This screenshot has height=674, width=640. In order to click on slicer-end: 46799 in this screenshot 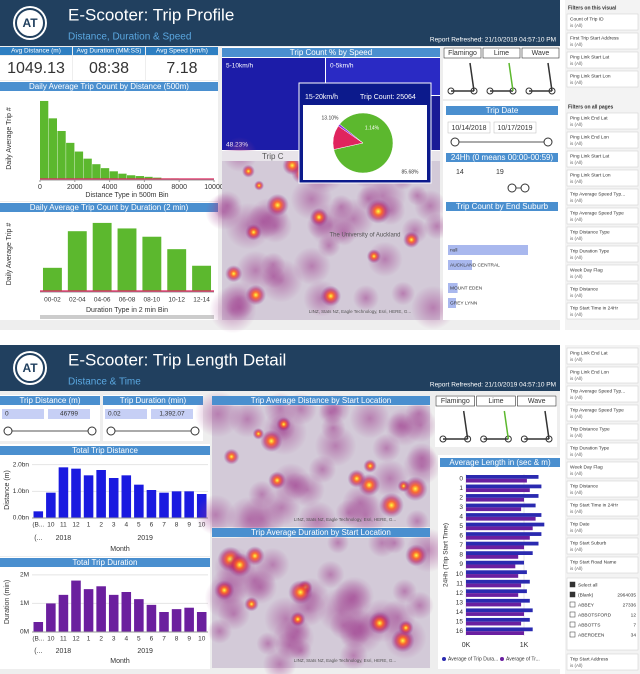, I will do `click(69, 414)`.